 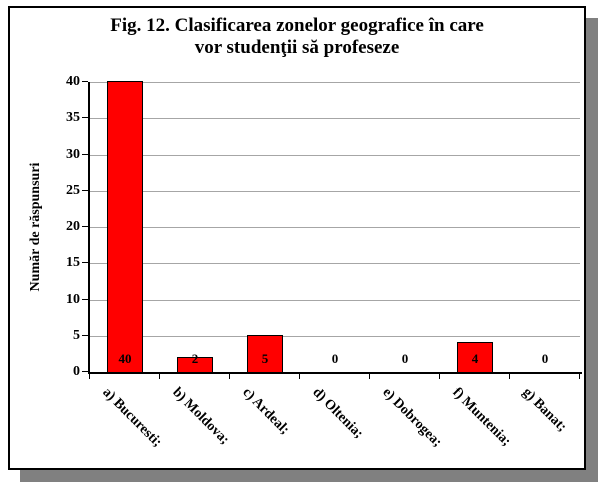 I want to click on x-tick-label: f) Muntenia;, so click(x=481, y=417).